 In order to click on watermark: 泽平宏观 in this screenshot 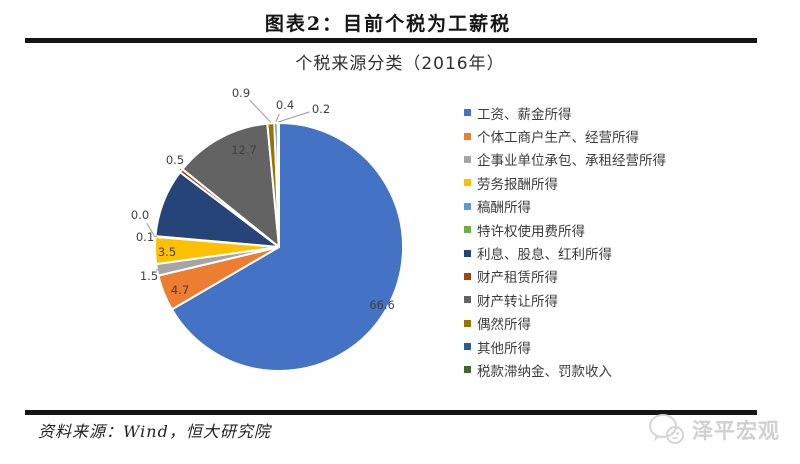, I will do `click(714, 430)`.